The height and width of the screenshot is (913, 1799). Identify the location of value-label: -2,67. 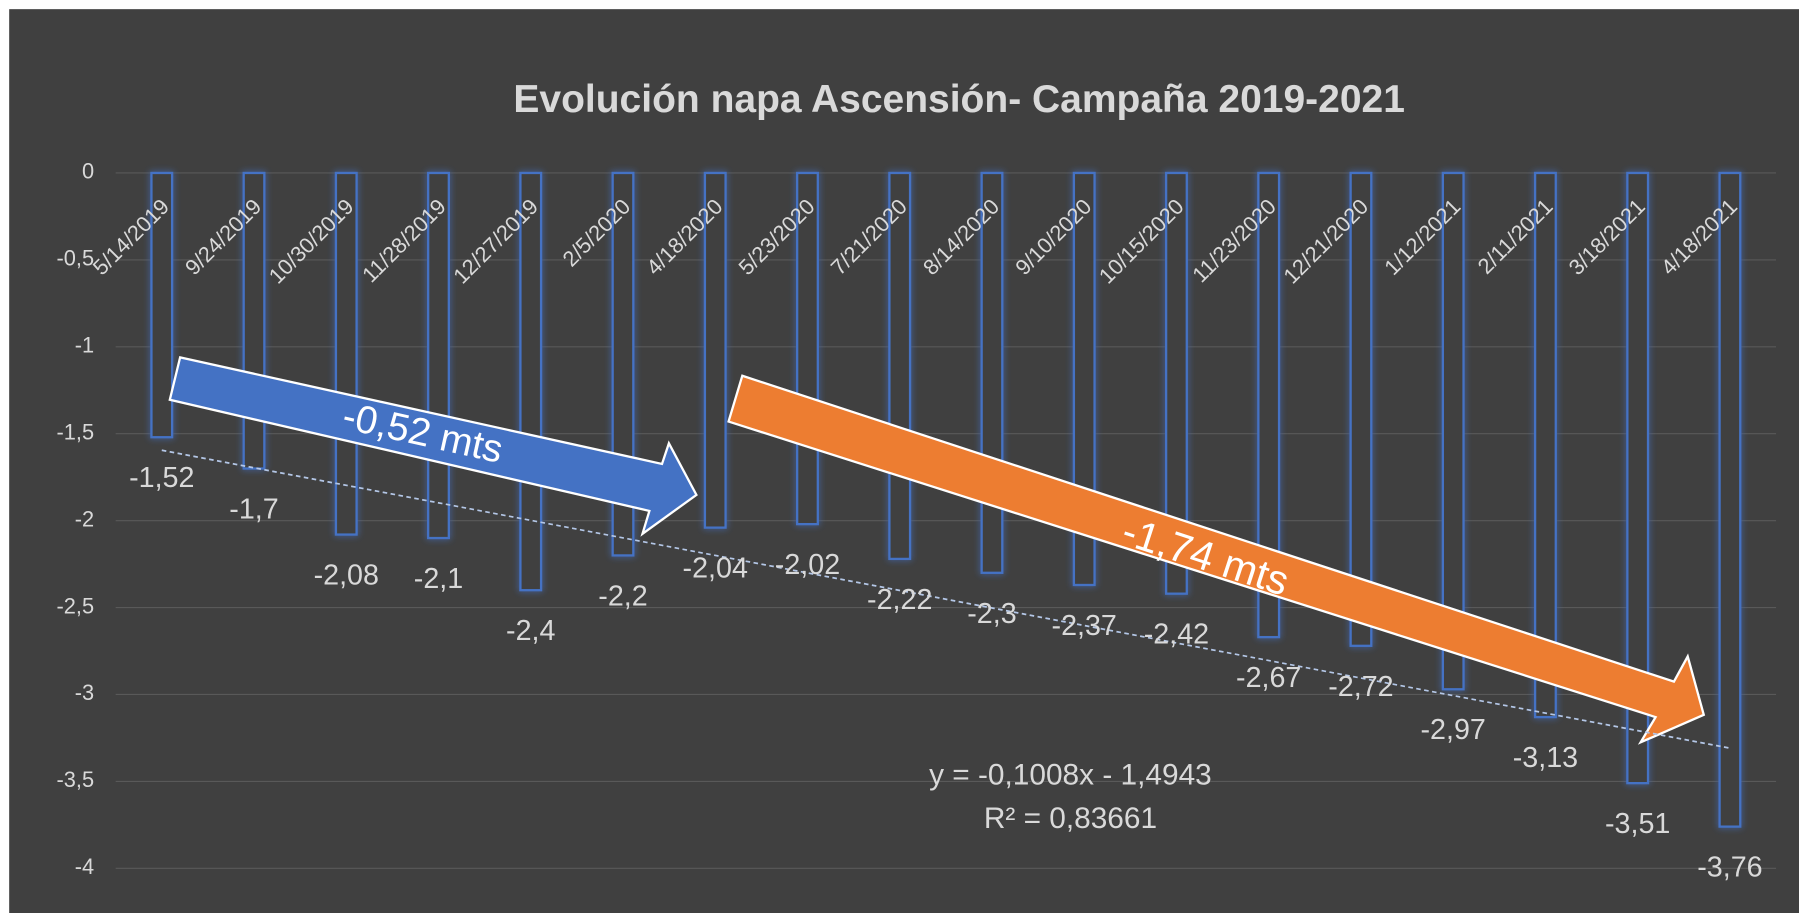
(1268, 678).